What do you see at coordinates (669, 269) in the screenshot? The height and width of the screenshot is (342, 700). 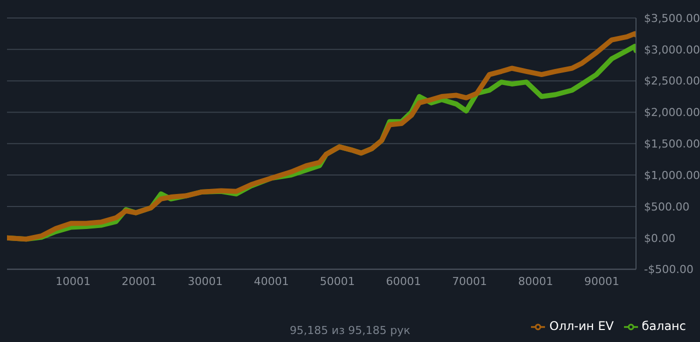 I see `y-tick-label: -$500.00` at bounding box center [669, 269].